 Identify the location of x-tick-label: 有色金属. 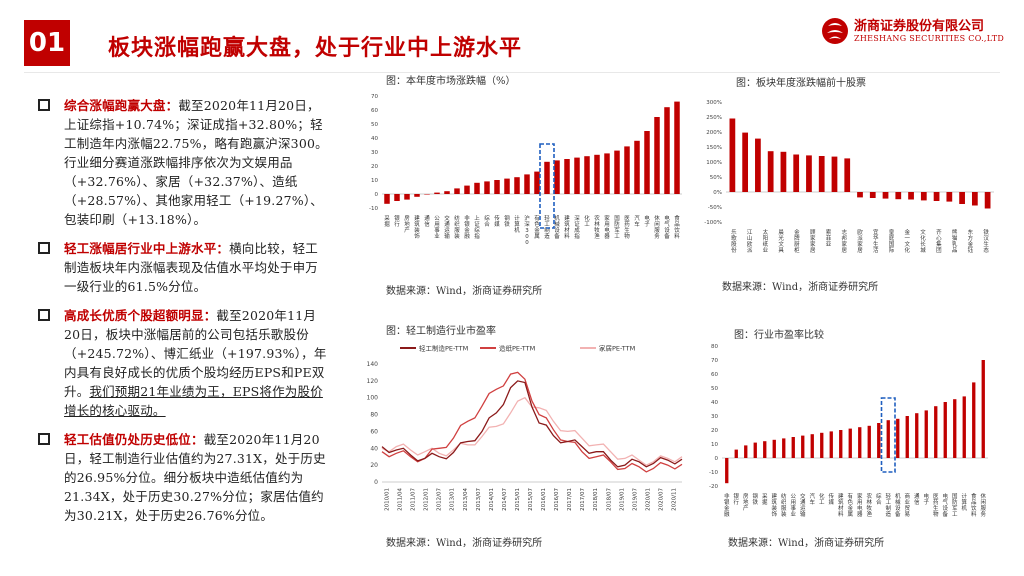
(537, 227).